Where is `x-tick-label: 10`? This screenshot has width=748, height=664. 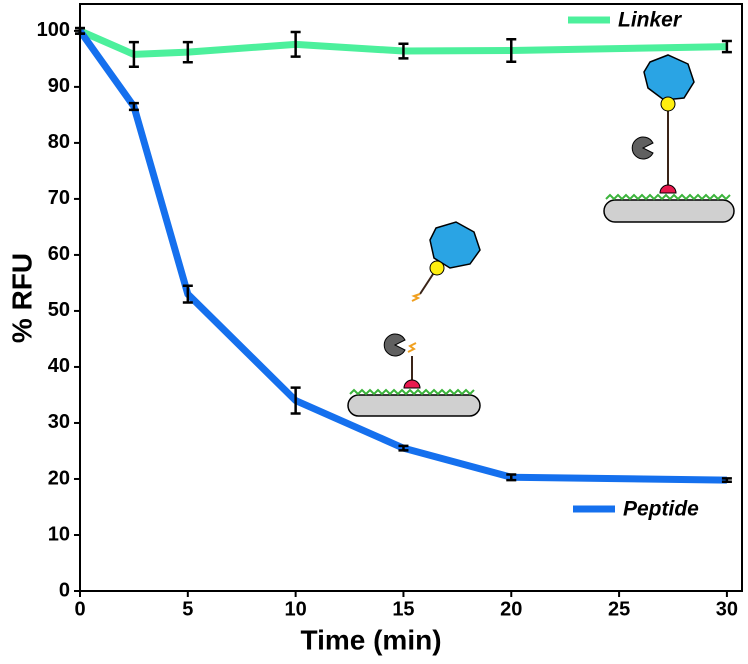 x-tick-label: 10 is located at coordinates (296, 609).